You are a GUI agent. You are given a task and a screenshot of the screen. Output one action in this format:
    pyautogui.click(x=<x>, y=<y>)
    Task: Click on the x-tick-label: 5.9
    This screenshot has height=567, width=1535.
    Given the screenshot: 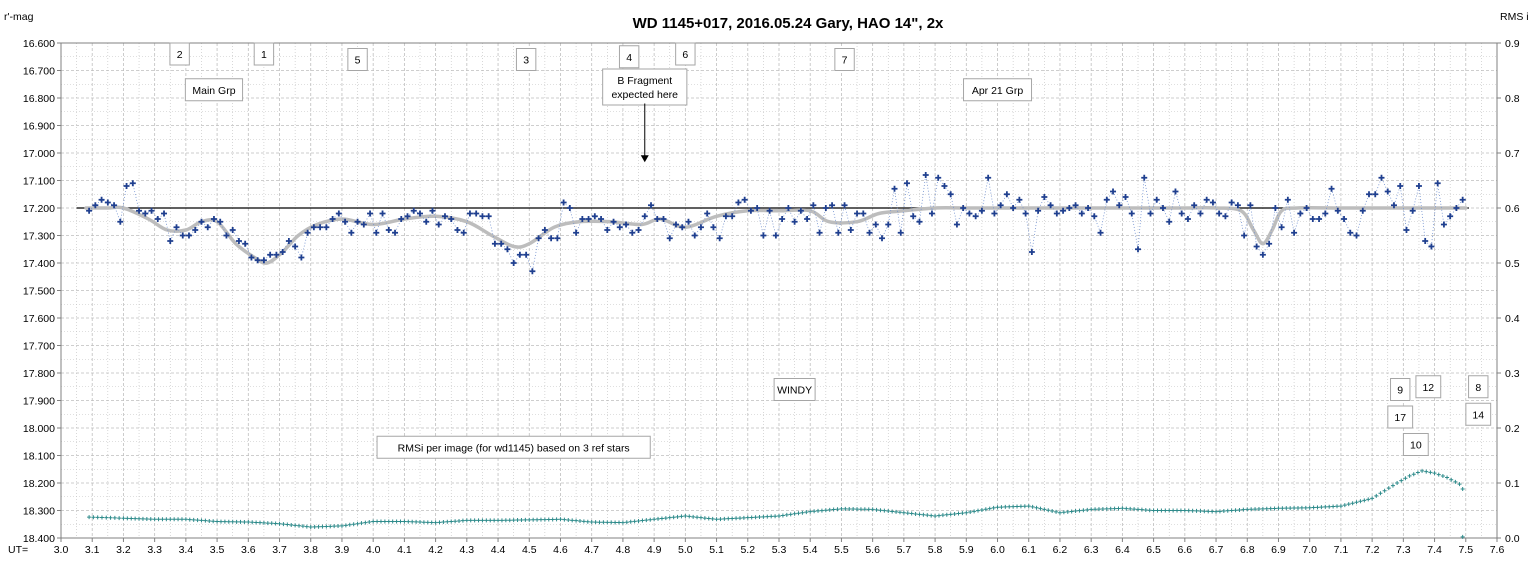 What is the action you would take?
    pyautogui.click(x=966, y=550)
    